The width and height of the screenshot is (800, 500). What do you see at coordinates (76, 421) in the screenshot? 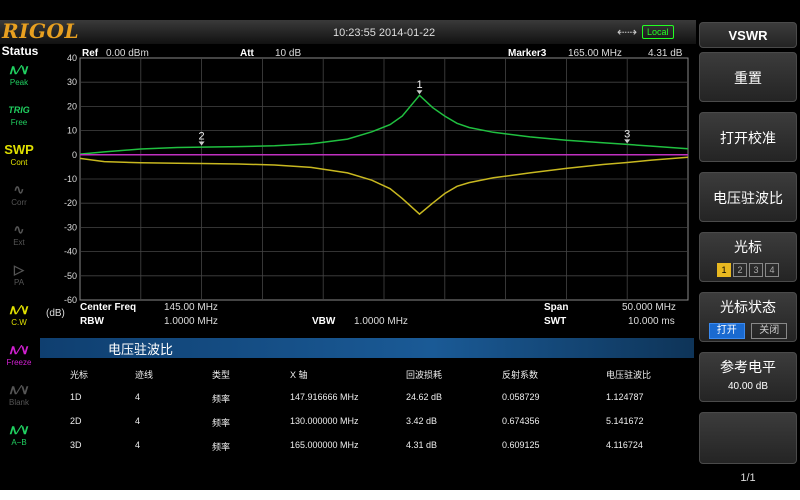
I see `table-cell: 2D` at bounding box center [76, 421].